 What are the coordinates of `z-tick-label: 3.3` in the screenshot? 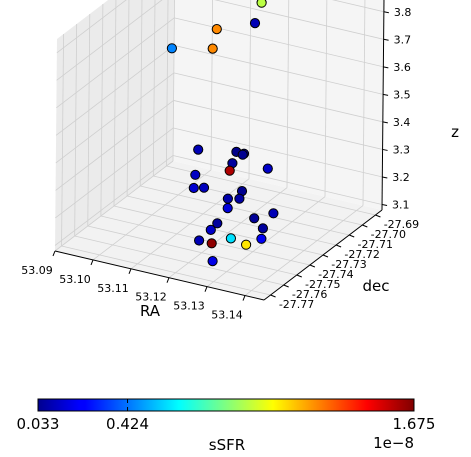 It's located at (402, 149).